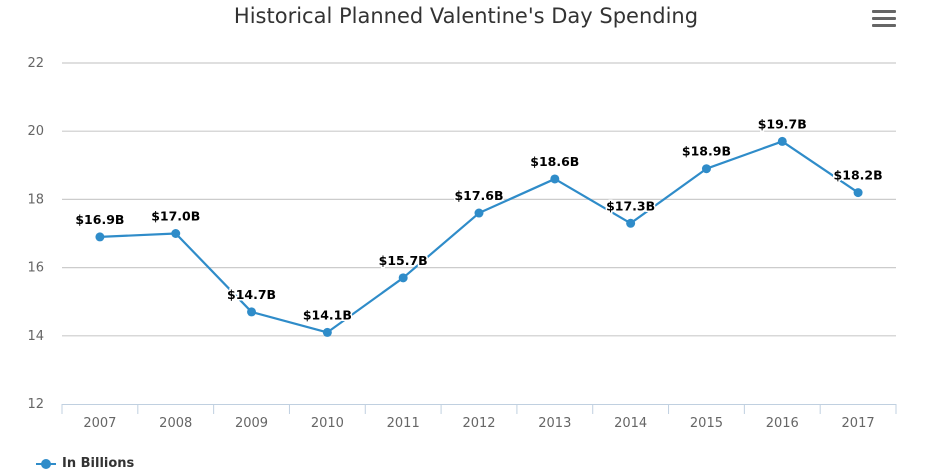  Describe the element at coordinates (782, 423) in the screenshot. I see `x-tick-label: 2016` at that location.